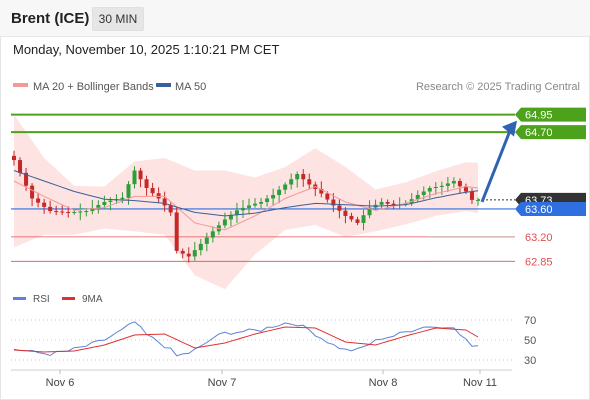 Image resolution: width=590 pixels, height=400 pixels. What do you see at coordinates (222, 383) in the screenshot?
I see `x-label-1: Nov 7` at bounding box center [222, 383].